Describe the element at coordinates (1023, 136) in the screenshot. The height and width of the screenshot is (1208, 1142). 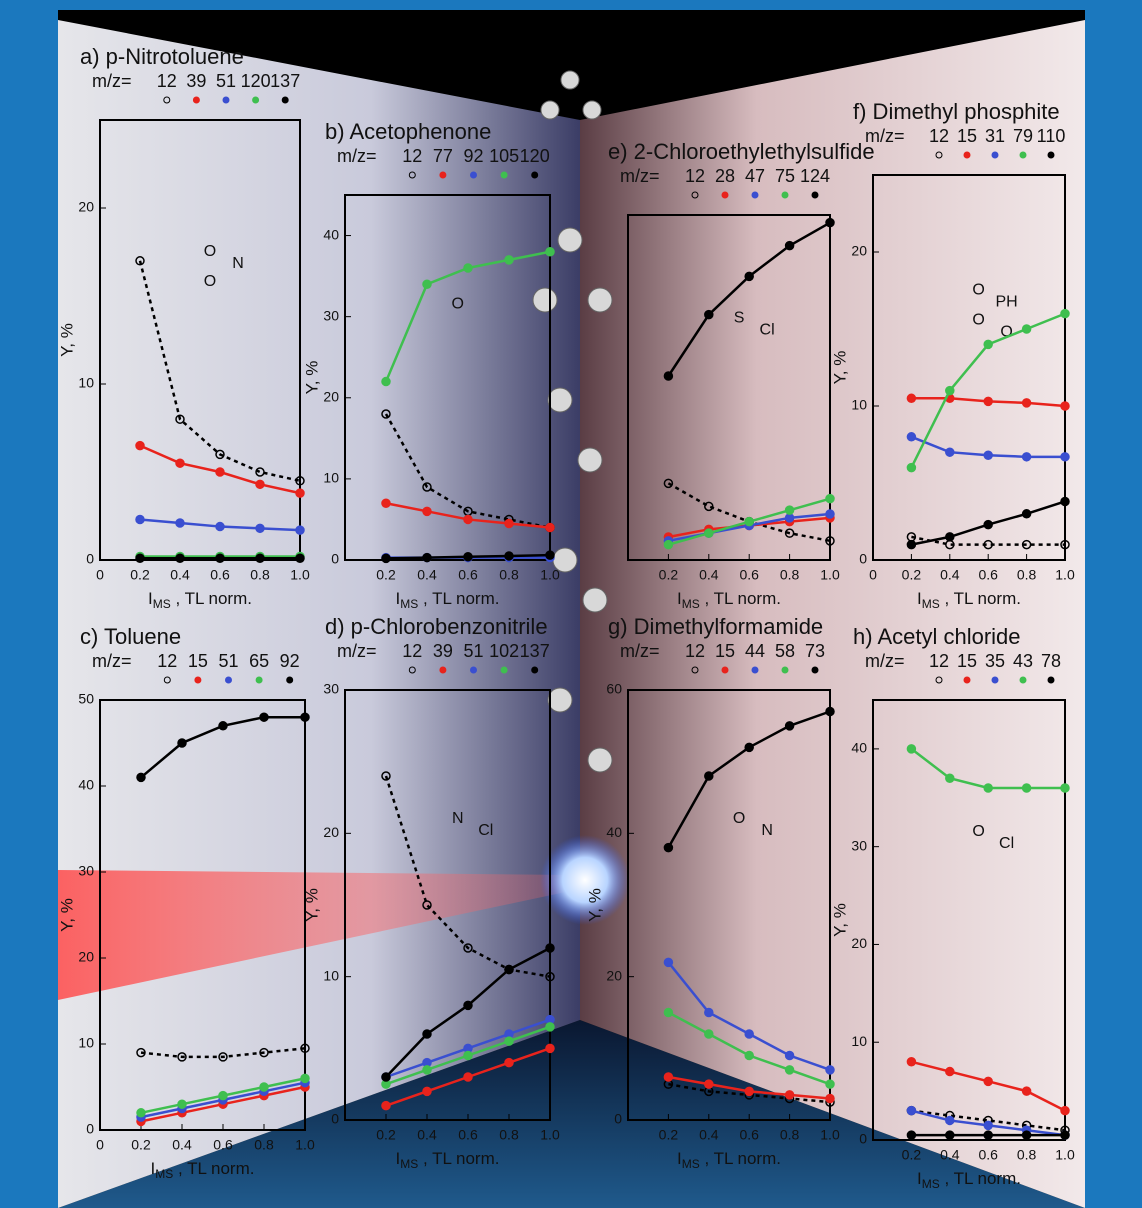
I see `legend-label: 79` at that location.